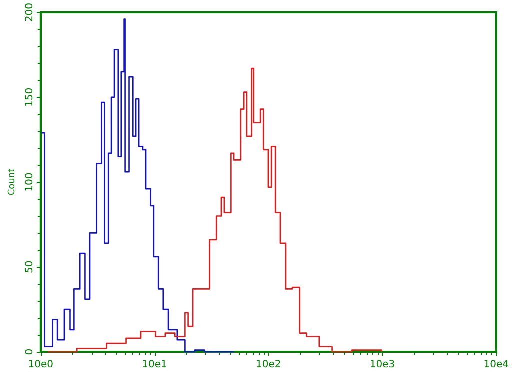  I want to click on y-tick-label: 100, so click(30, 182).